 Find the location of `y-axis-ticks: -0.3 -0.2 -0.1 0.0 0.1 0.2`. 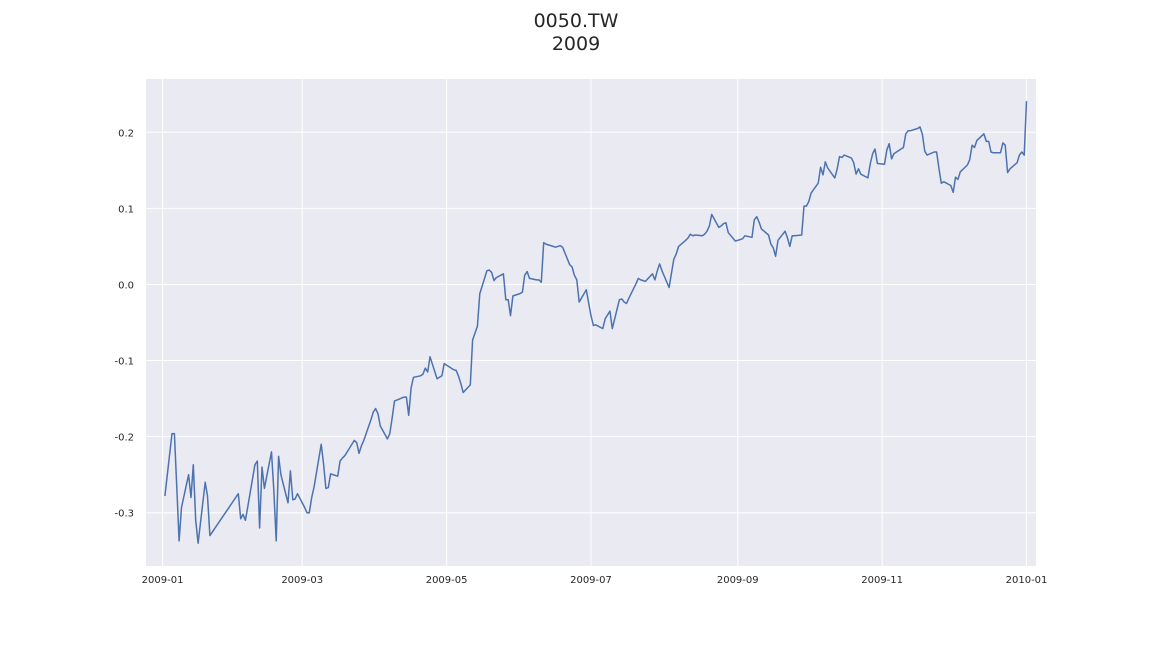

y-axis-ticks: -0.3 -0.2 -0.1 0.0 0.1 0.2 is located at coordinates (124, 323).